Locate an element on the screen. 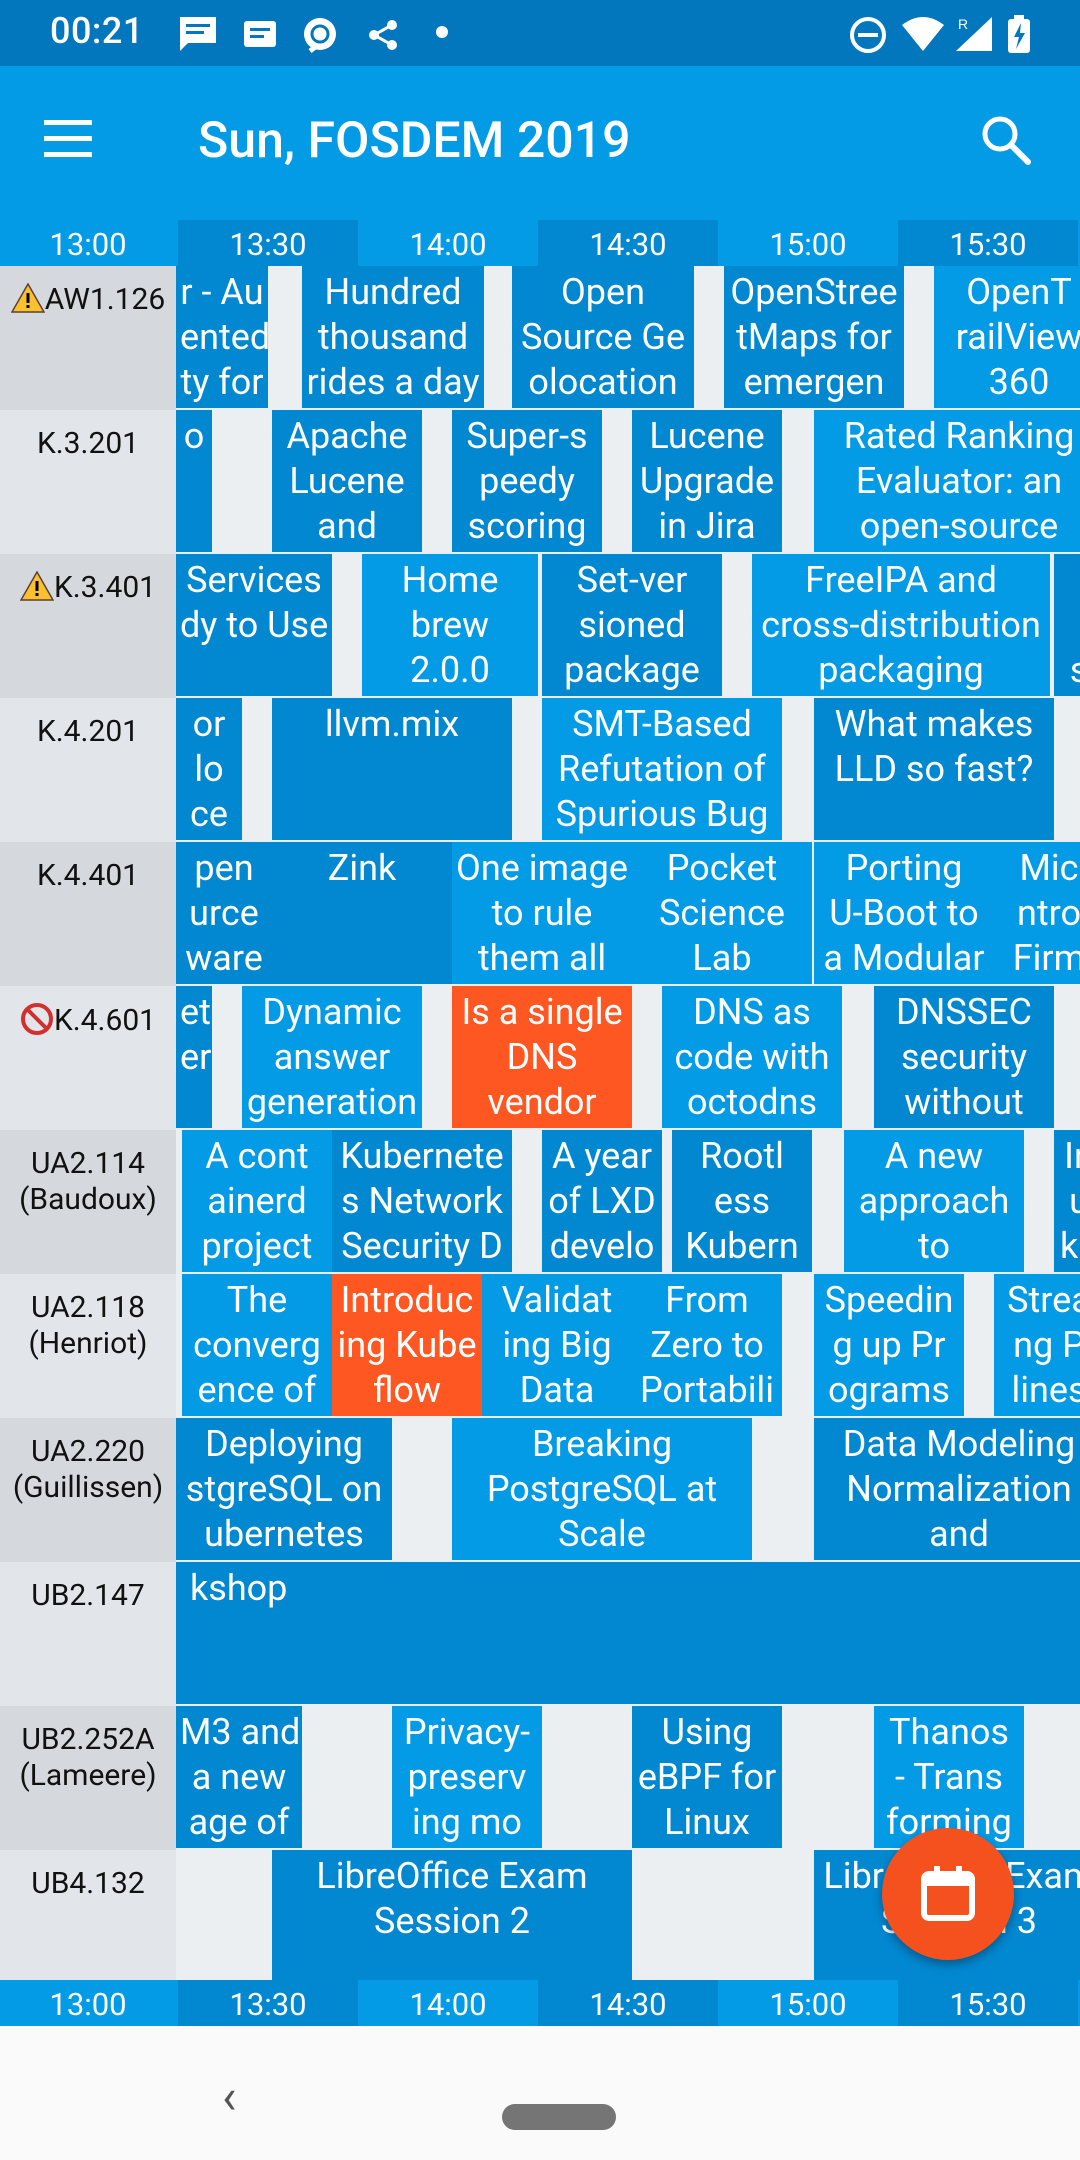  messages-icon is located at coordinates (198, 37).